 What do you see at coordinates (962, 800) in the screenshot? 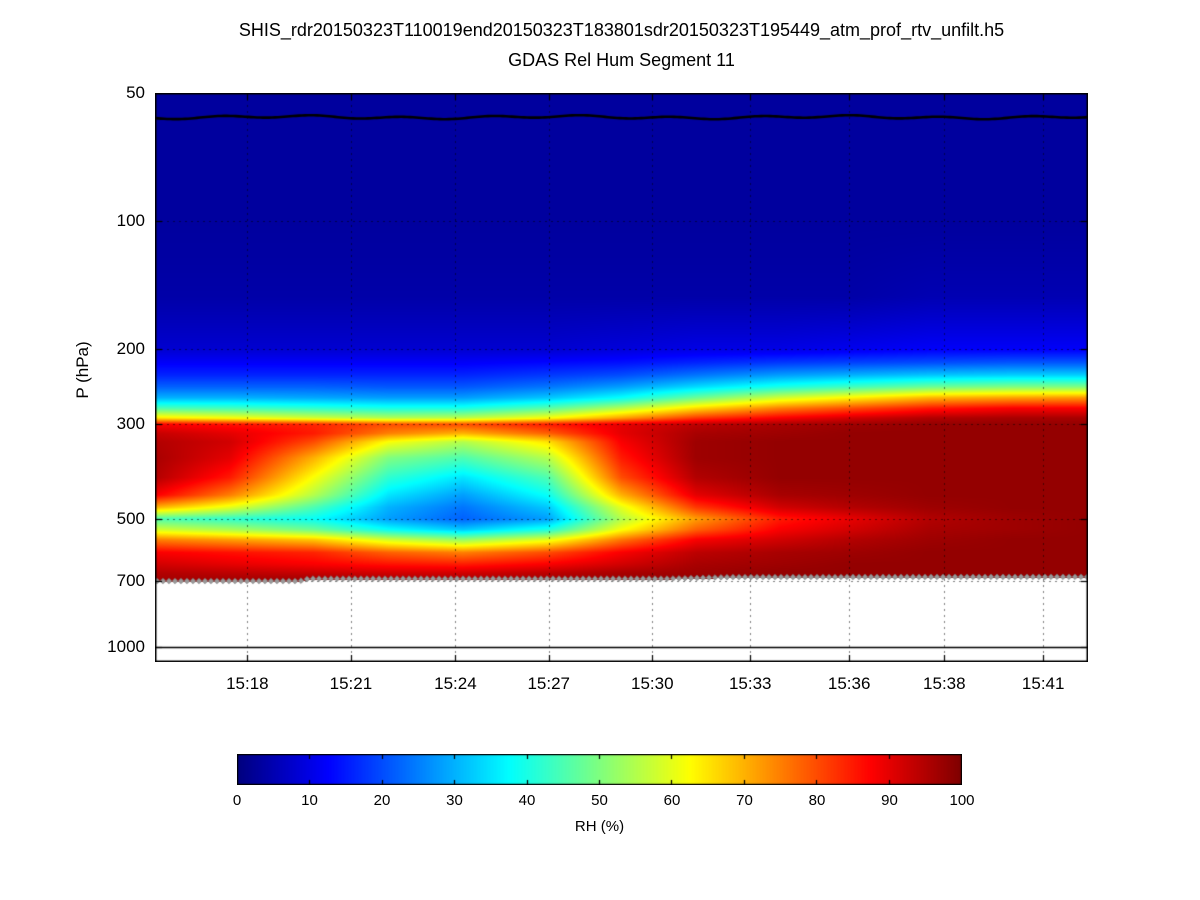
I see `colorbar-tick-label: 100` at bounding box center [962, 800].